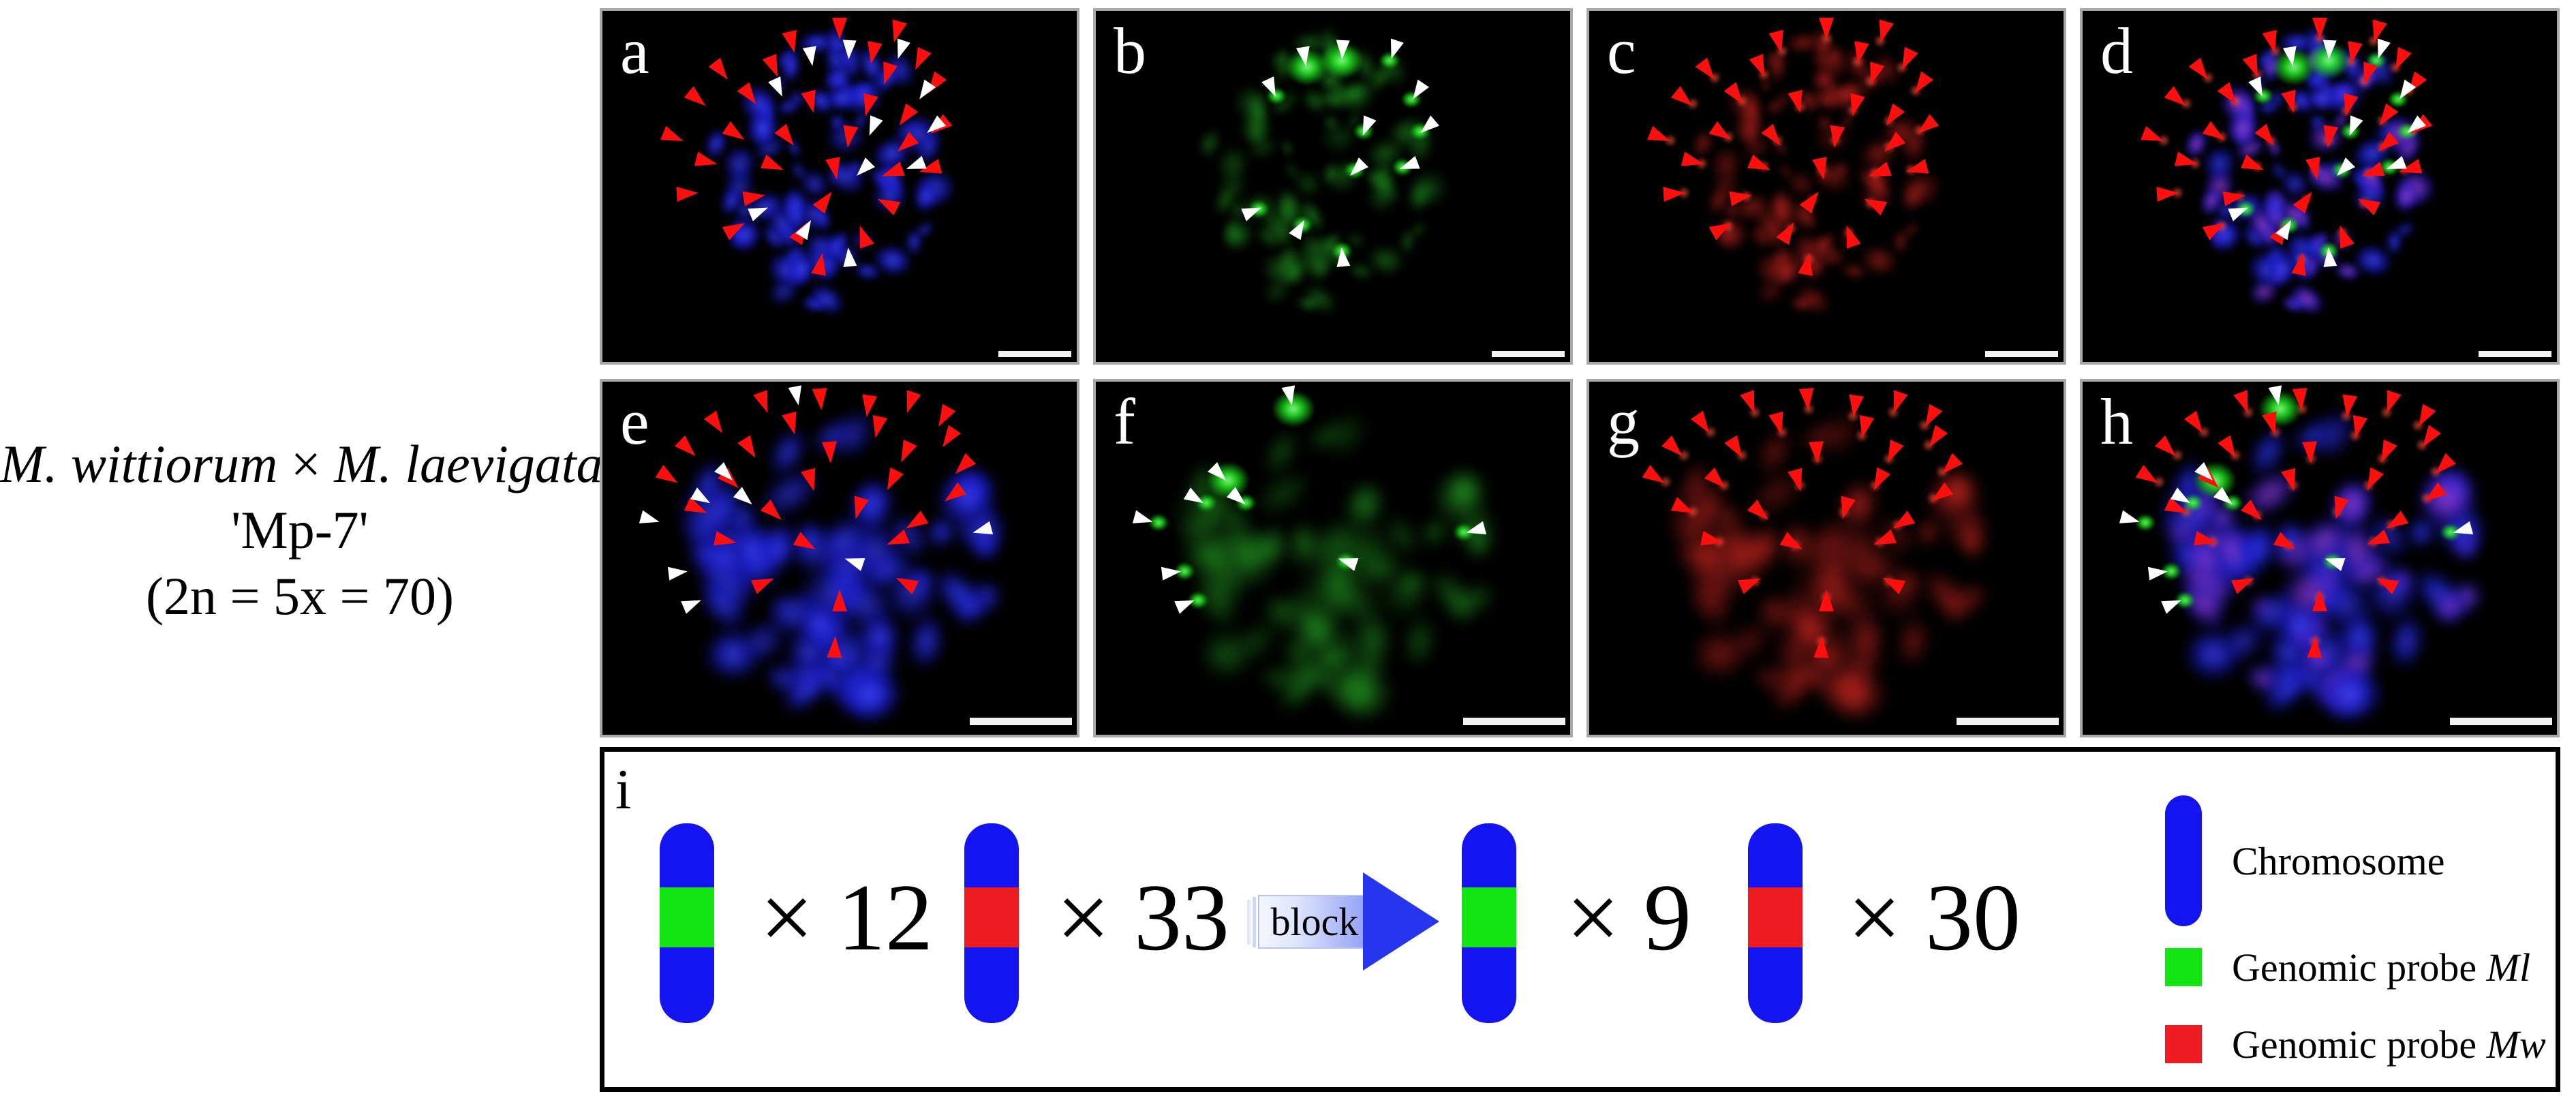 This screenshot has height=1098, width=2576. Describe the element at coordinates (1142, 918) in the screenshot. I see `count-mw-before: × 33` at that location.